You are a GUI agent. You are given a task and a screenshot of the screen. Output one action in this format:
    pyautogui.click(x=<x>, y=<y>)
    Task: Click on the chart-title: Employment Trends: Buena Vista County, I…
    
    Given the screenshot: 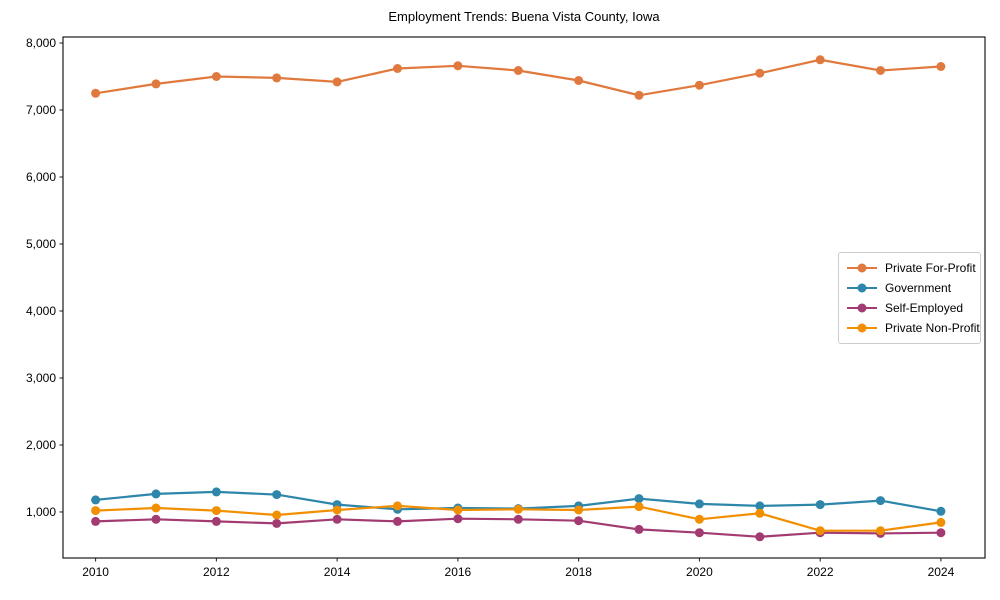 What is the action you would take?
    pyautogui.click(x=524, y=16)
    